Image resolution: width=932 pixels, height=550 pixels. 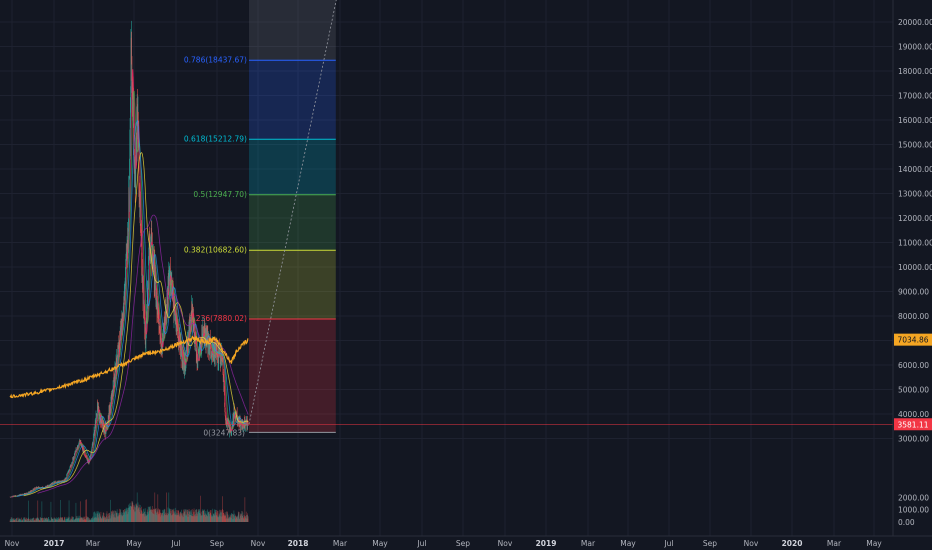 I want to click on price-axis-tick-label: 1000.00, so click(x=913, y=510).